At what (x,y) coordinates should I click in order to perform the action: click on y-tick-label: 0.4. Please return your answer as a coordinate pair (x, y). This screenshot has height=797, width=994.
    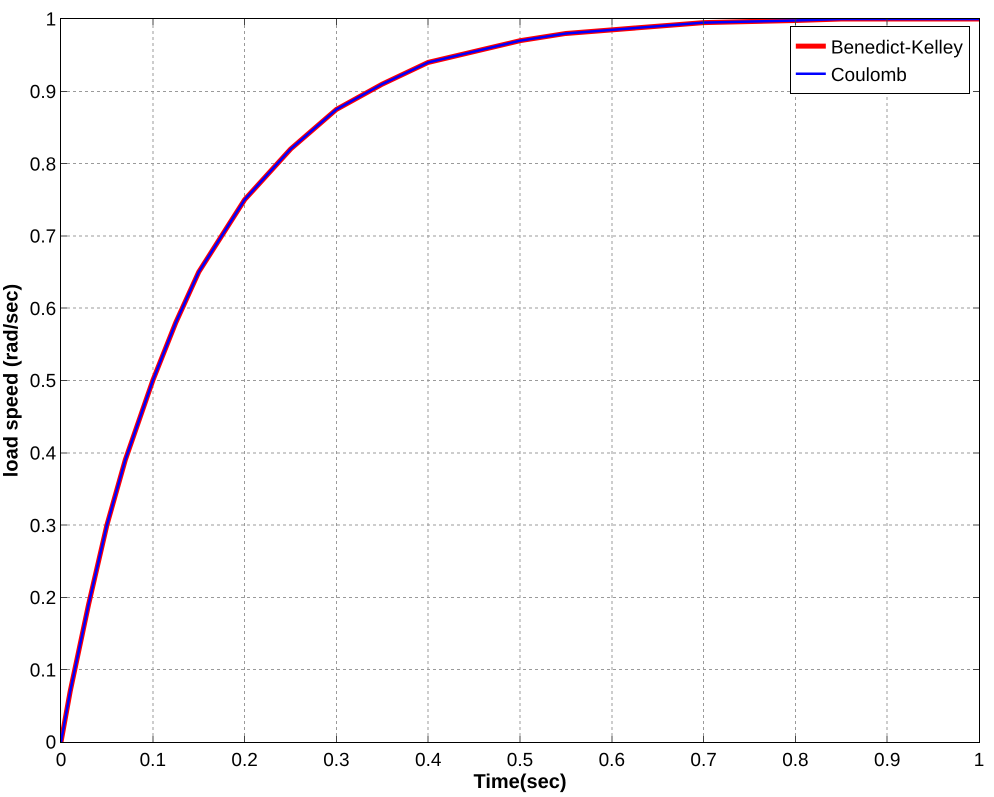
    Looking at the image, I should click on (43, 453).